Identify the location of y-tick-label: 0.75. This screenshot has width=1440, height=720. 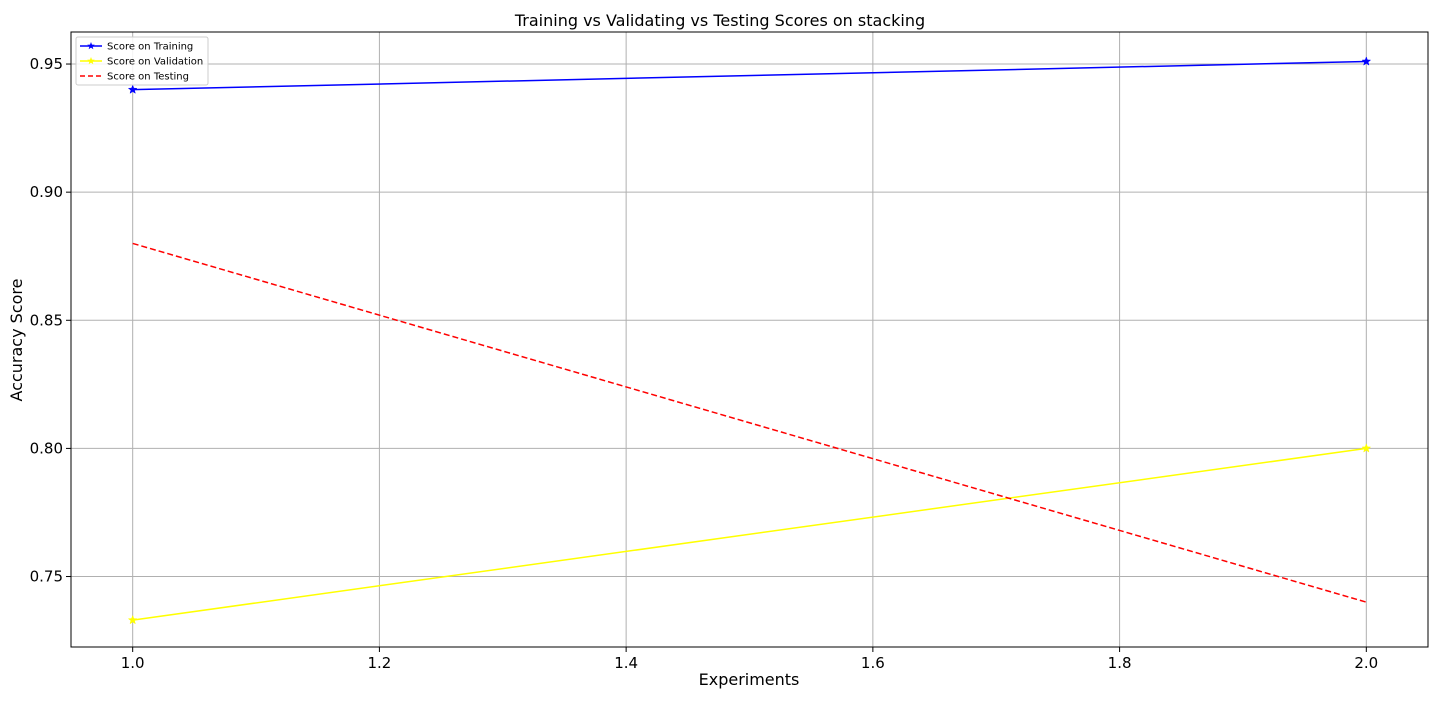
(46, 577).